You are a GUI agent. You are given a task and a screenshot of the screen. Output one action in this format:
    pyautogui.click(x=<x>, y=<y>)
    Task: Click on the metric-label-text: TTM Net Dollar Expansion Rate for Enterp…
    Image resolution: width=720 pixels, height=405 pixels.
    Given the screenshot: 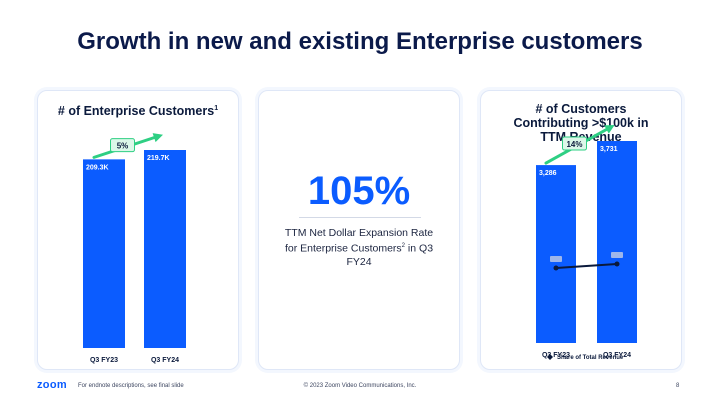 What is the action you would take?
    pyautogui.click(x=359, y=241)
    